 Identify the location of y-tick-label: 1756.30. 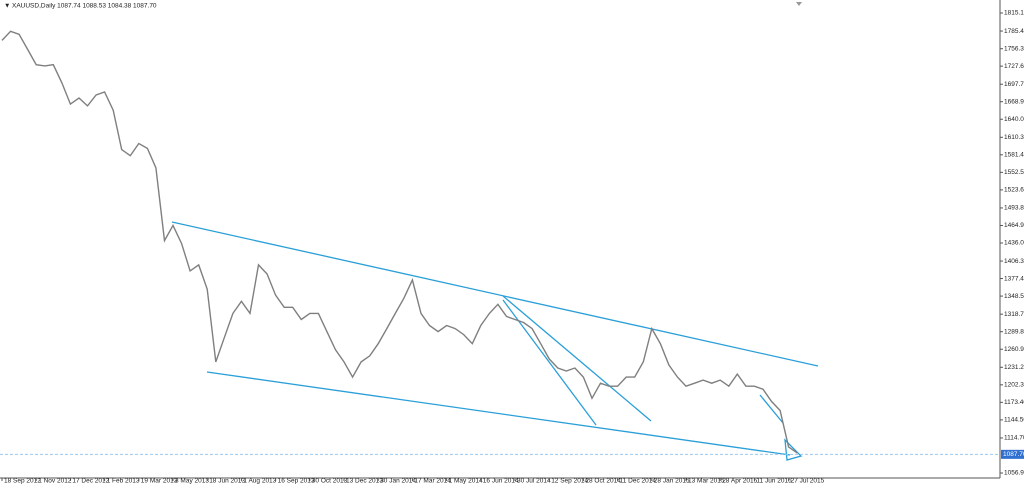
(1014, 48).